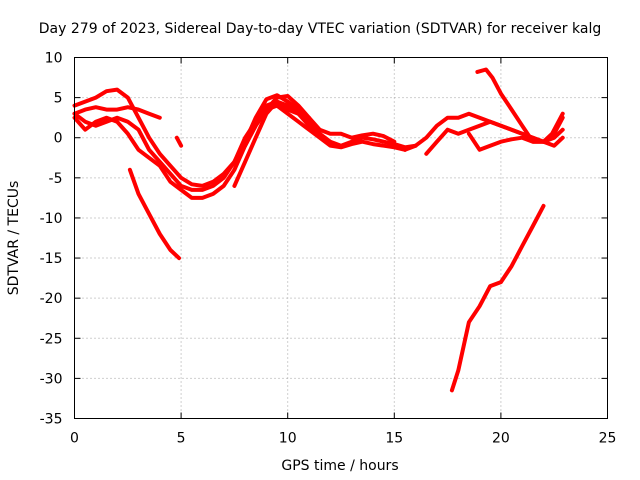 This screenshot has width=640, height=480. I want to click on y-tick-label: -15, so click(51, 259).